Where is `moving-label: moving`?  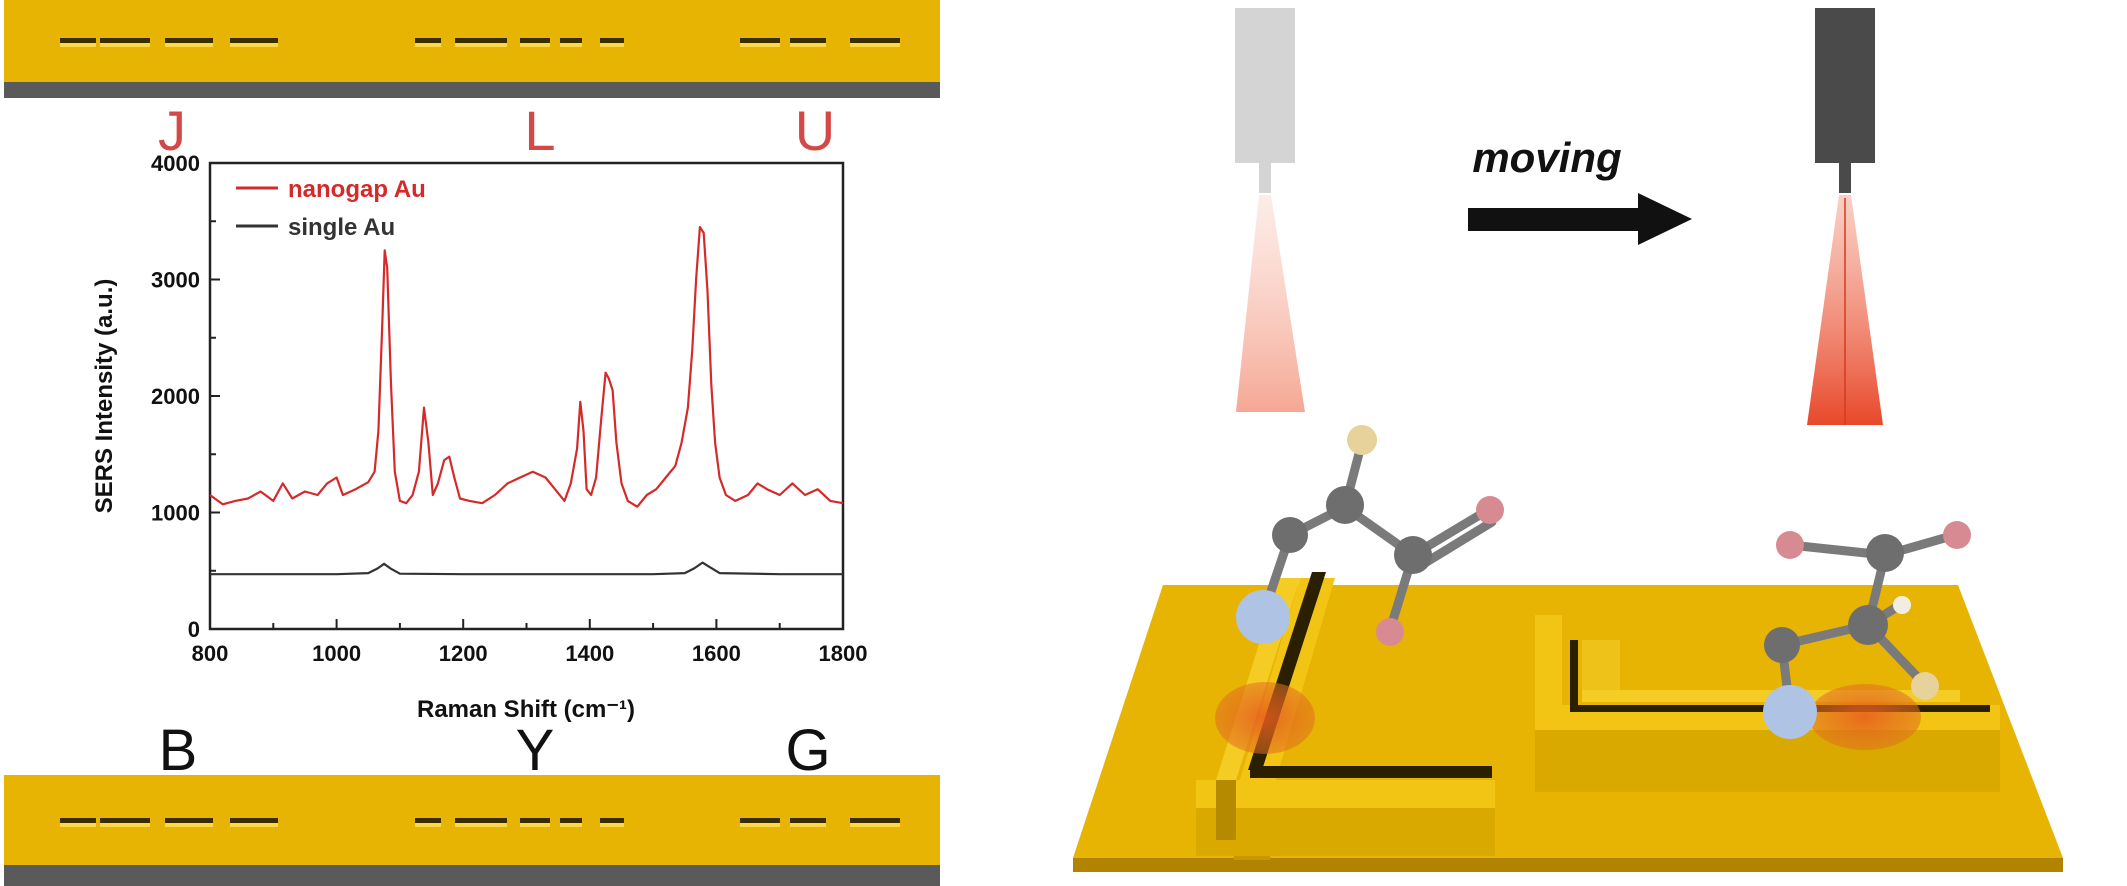 moving-label: moving is located at coordinates (1546, 157).